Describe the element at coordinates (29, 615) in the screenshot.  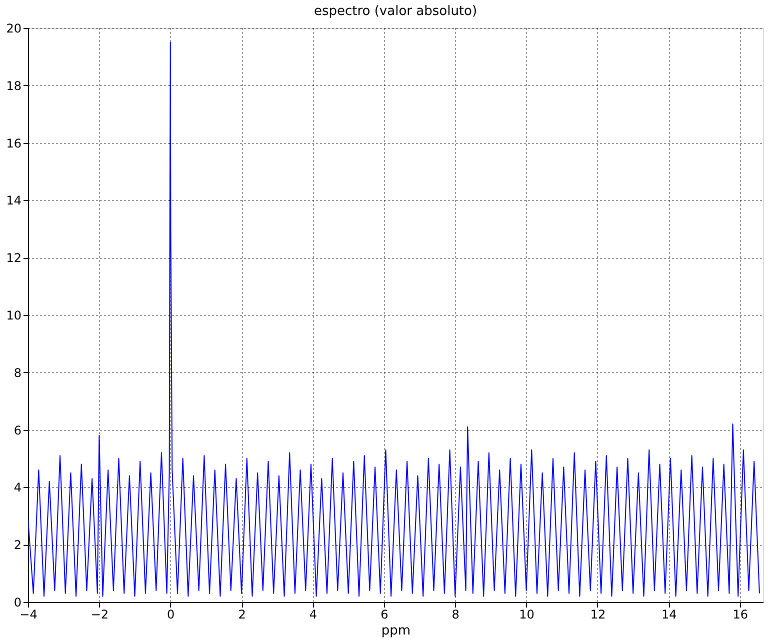
I see `x-tick-label: −4` at that location.